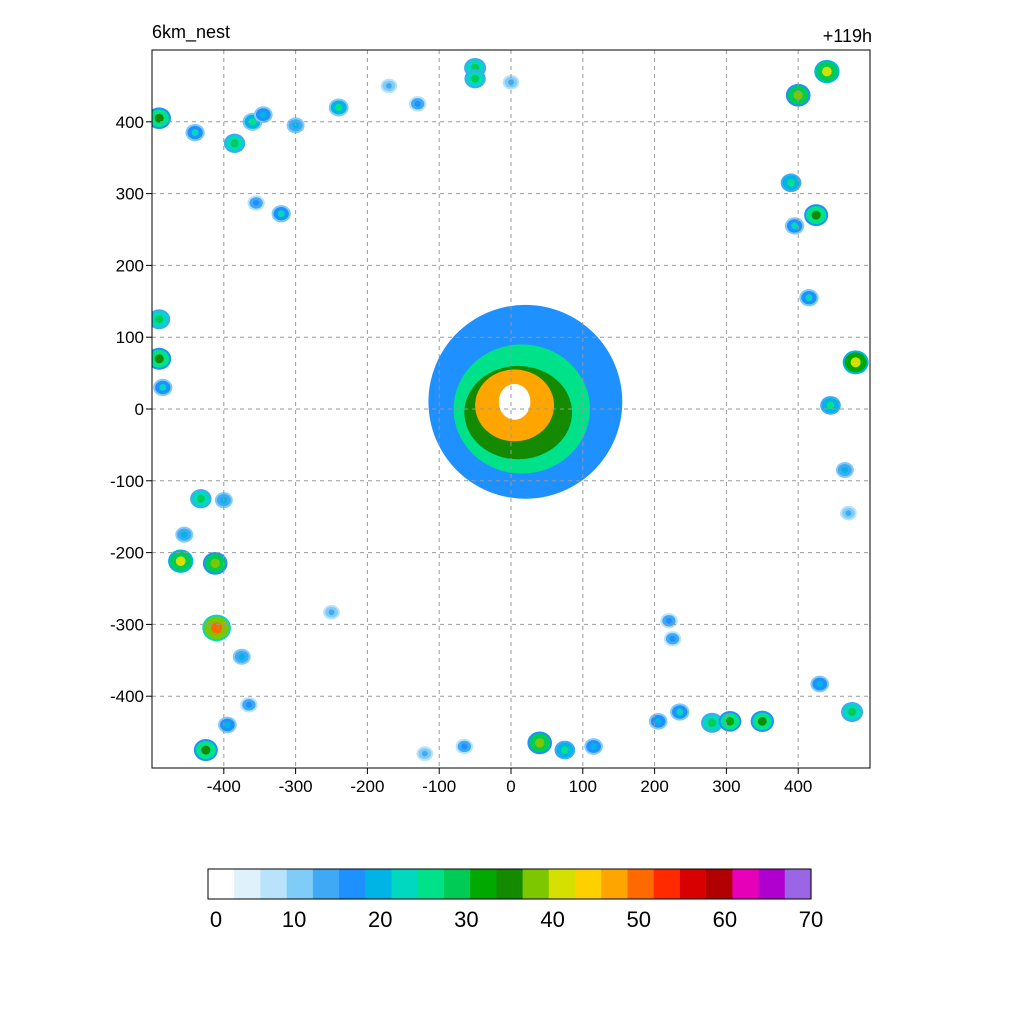 The height and width of the screenshot is (1024, 1024). Describe the element at coordinates (847, 36) in the screenshot. I see `forecast-hour-label: +119h` at that location.